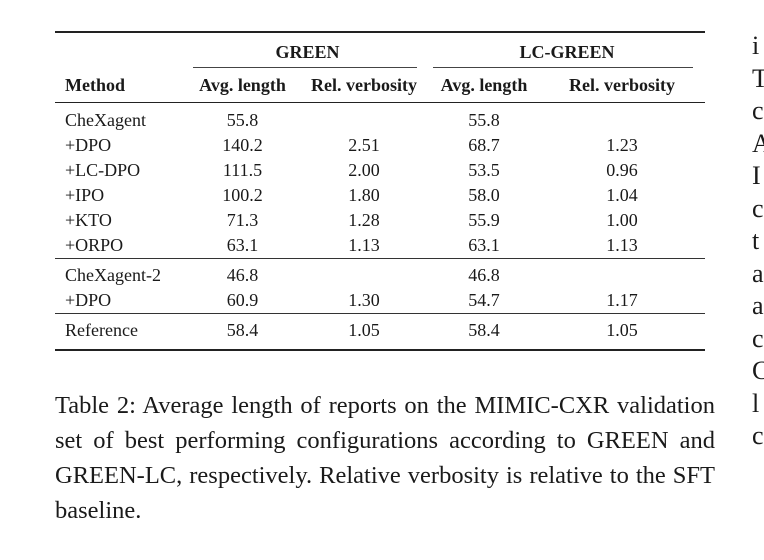 Image resolution: width=764 pixels, height=560 pixels. What do you see at coordinates (242, 330) in the screenshot?
I see `green-avg-length-cell: 58.4` at bounding box center [242, 330].